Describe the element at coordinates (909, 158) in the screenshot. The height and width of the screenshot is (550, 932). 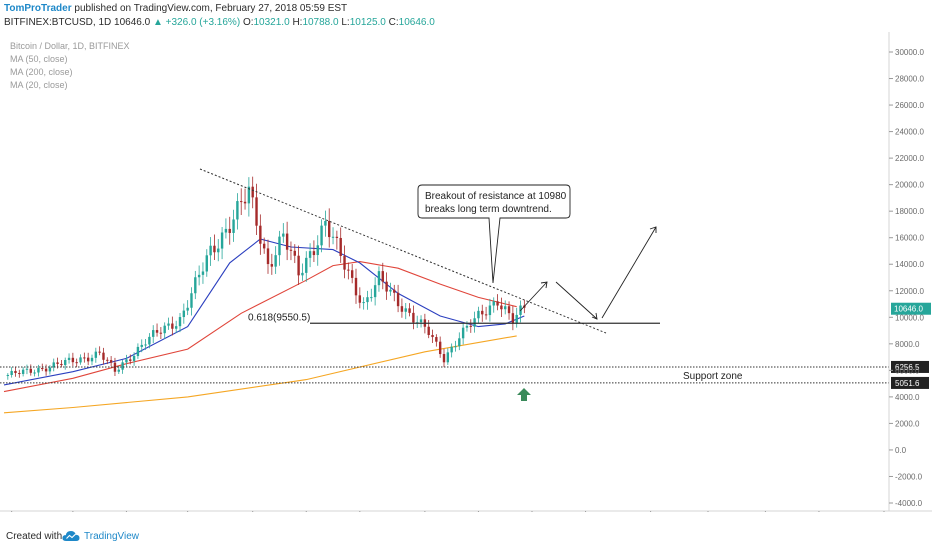
I see `y-tick-label: 22000.0` at that location.